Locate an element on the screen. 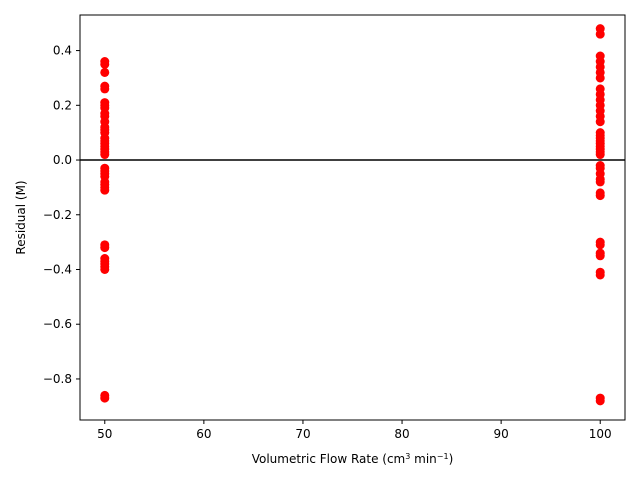 This screenshot has height=480, width=640. y-tick-label: 0.0 is located at coordinates (62, 160).